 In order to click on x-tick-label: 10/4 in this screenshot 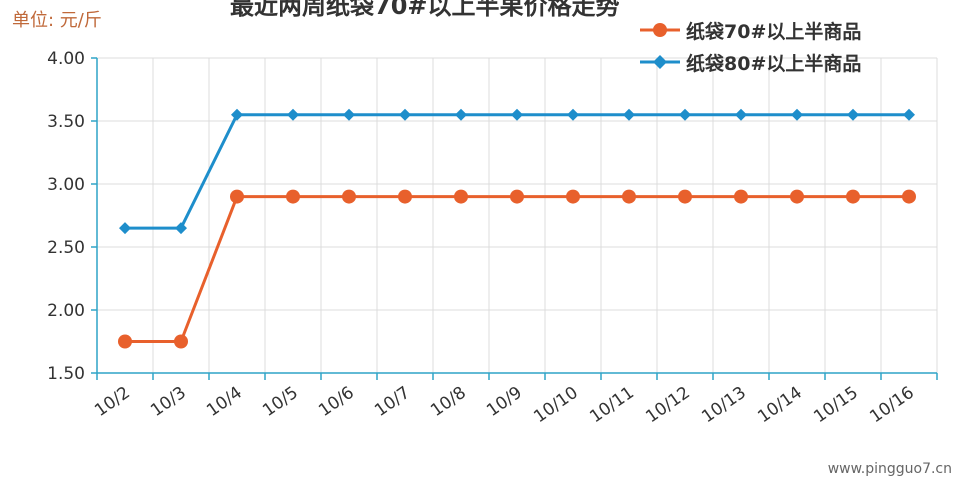, I will do `click(224, 402)`.